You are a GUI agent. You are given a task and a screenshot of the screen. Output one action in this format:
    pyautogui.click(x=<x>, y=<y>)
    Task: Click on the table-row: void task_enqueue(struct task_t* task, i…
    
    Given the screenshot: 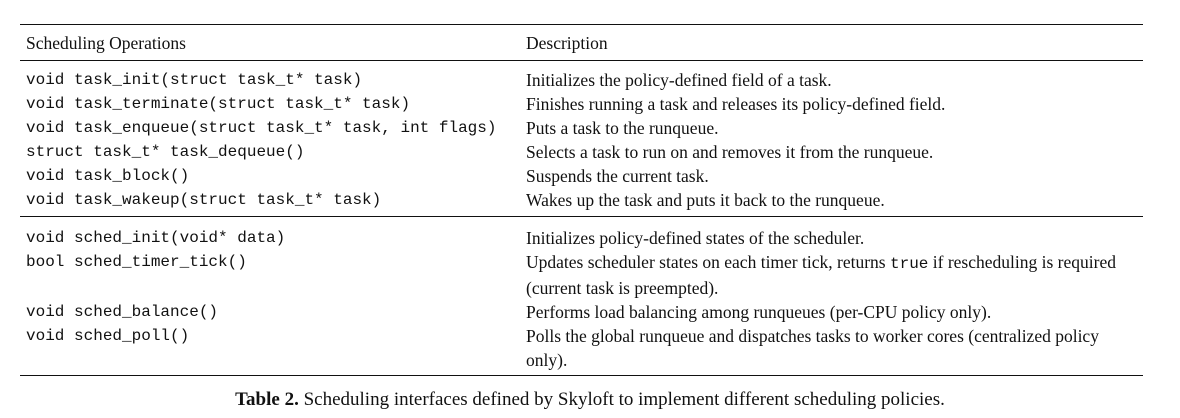 What is the action you would take?
    pyautogui.click(x=581, y=128)
    